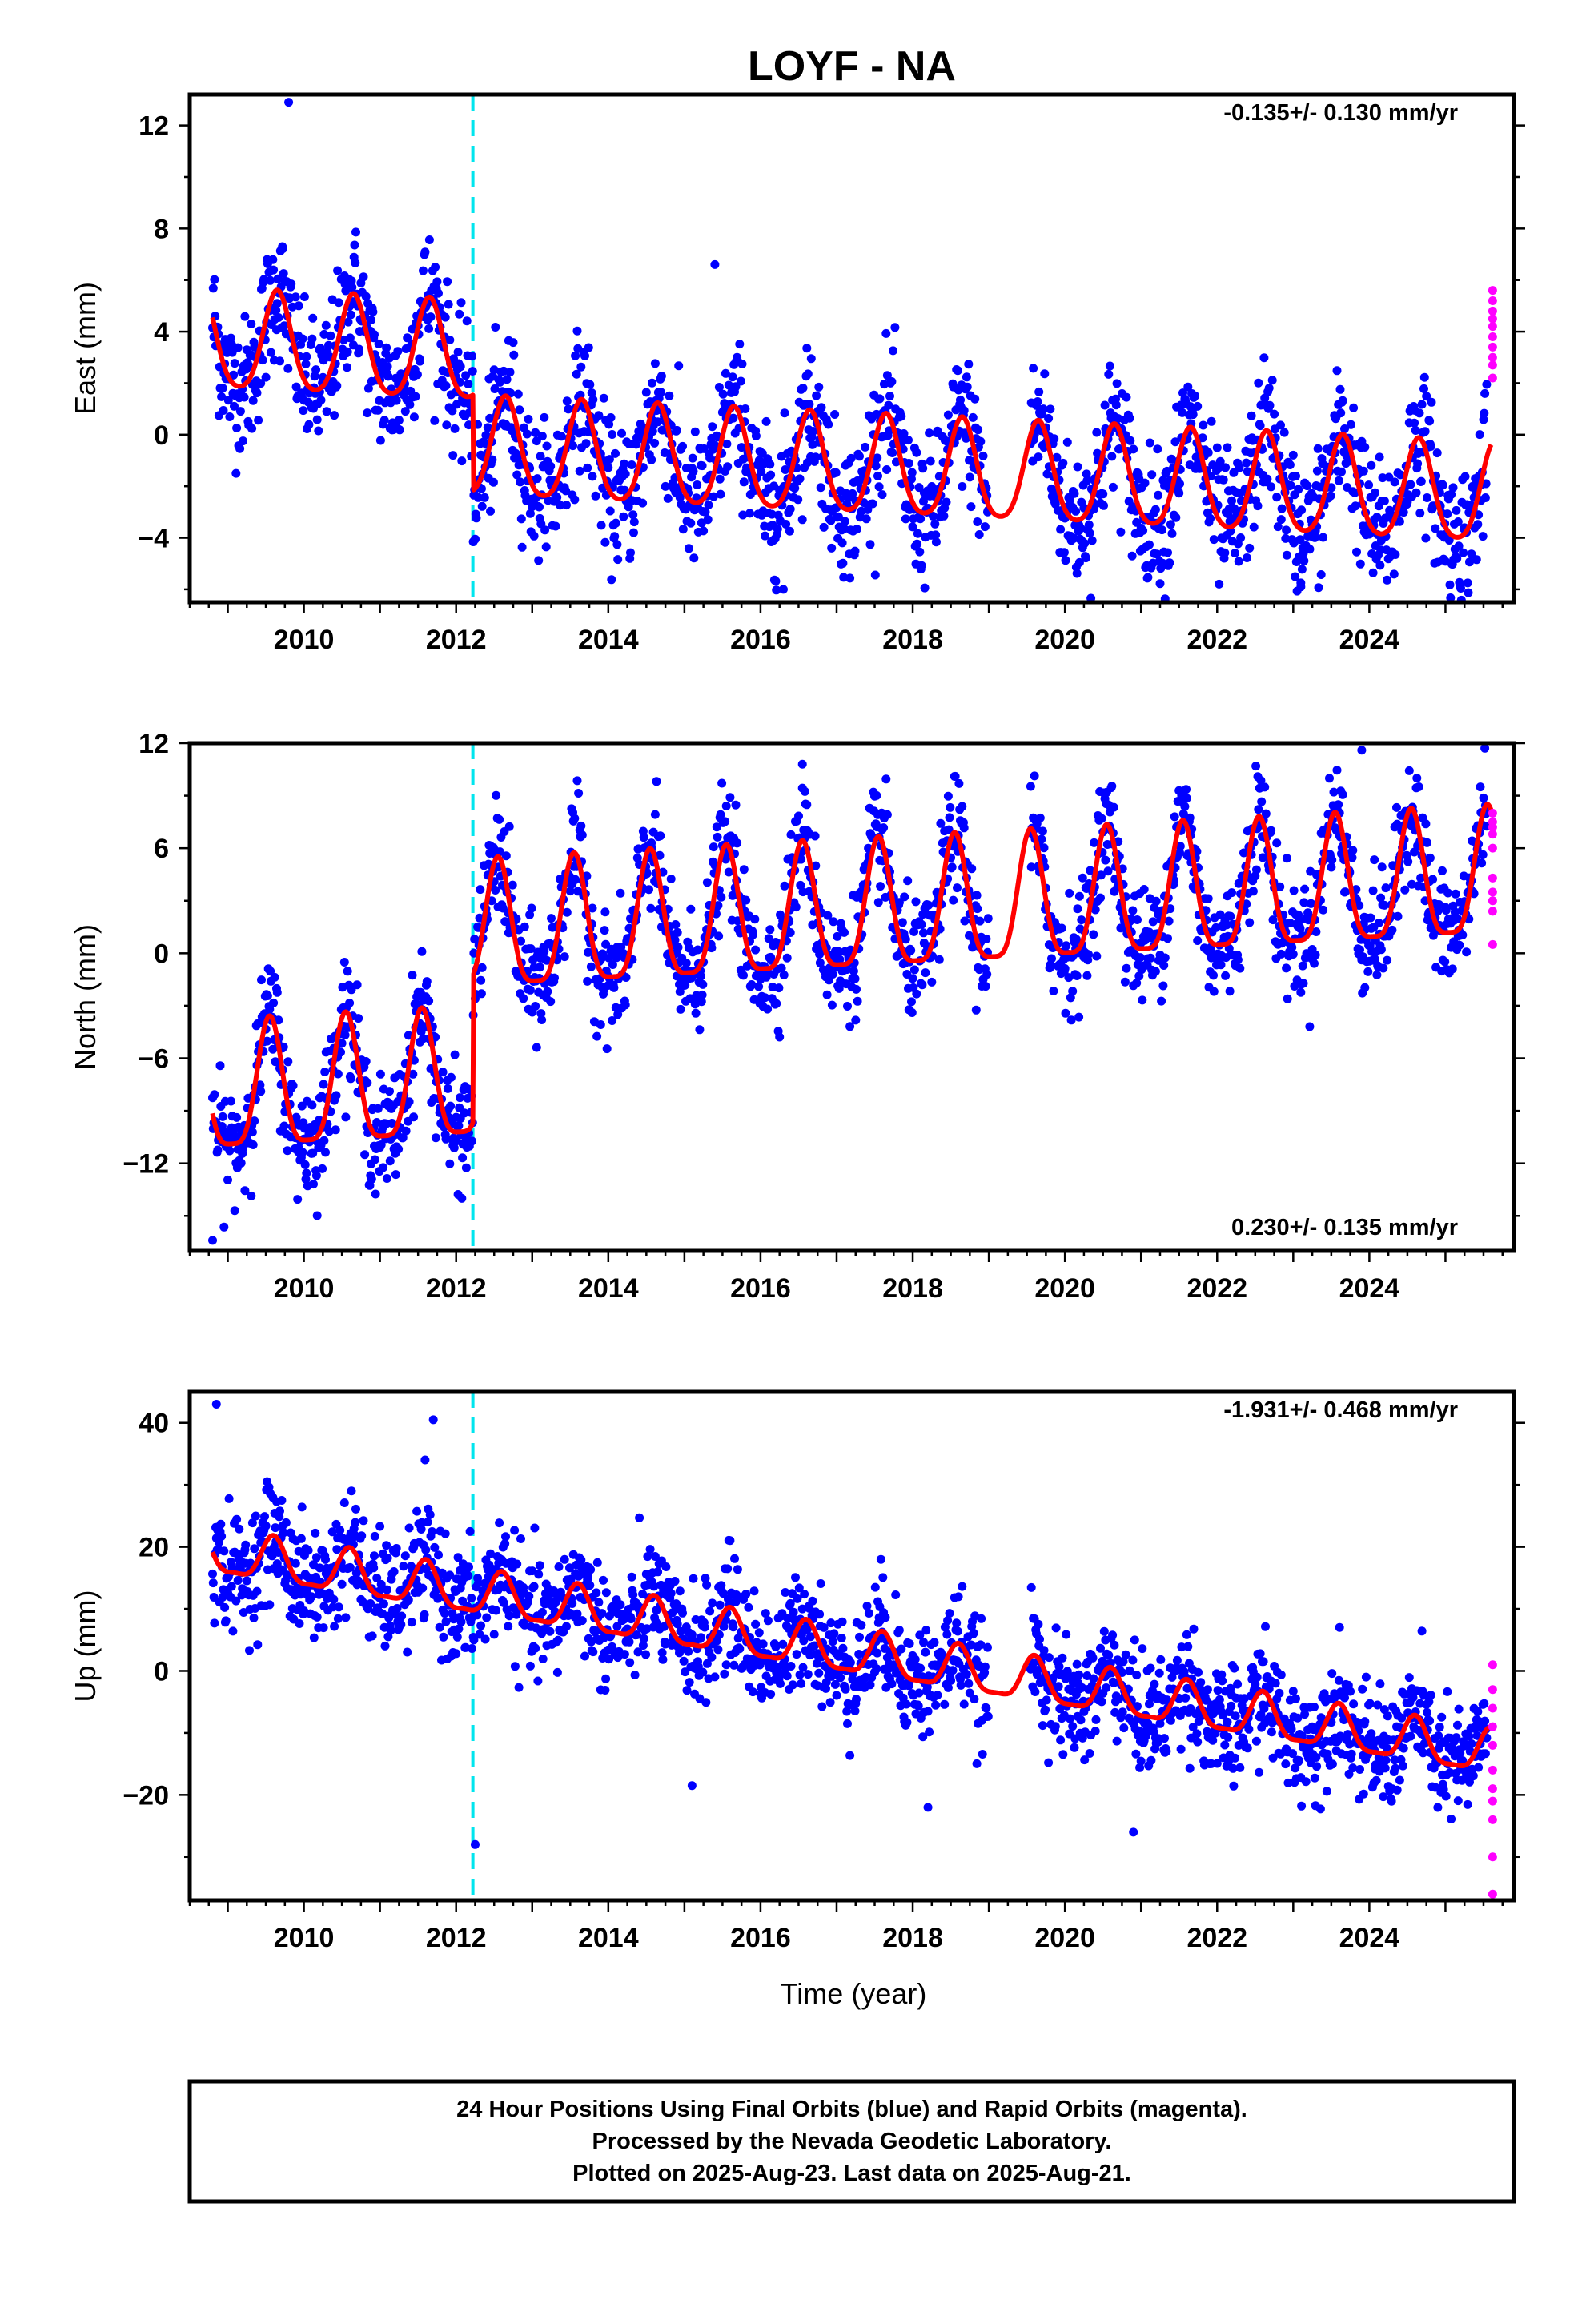 Image resolution: width=1582 pixels, height=2324 pixels. I want to click on rapid-orbit-points, so click(1492, 879).